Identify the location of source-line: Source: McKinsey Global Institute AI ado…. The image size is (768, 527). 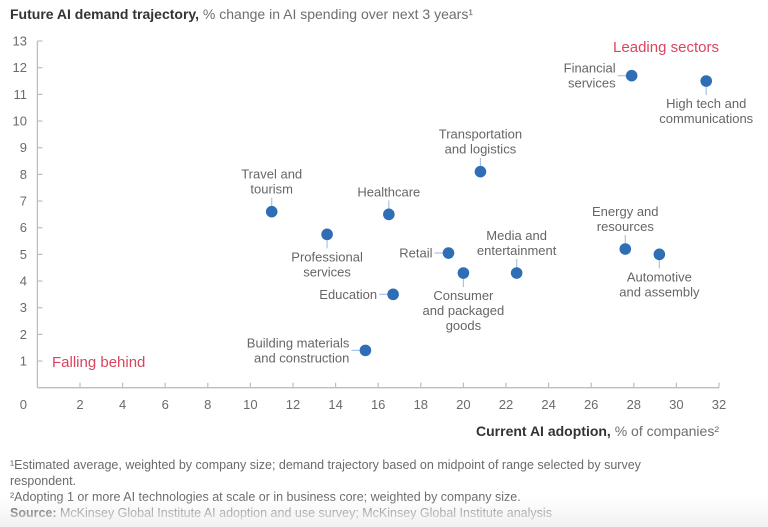
(385, 513).